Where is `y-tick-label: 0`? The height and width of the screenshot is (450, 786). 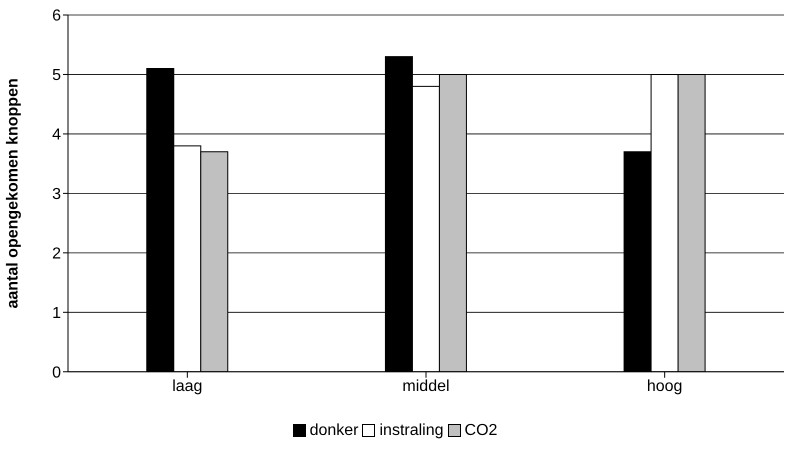 y-tick-label: 0 is located at coordinates (57, 373).